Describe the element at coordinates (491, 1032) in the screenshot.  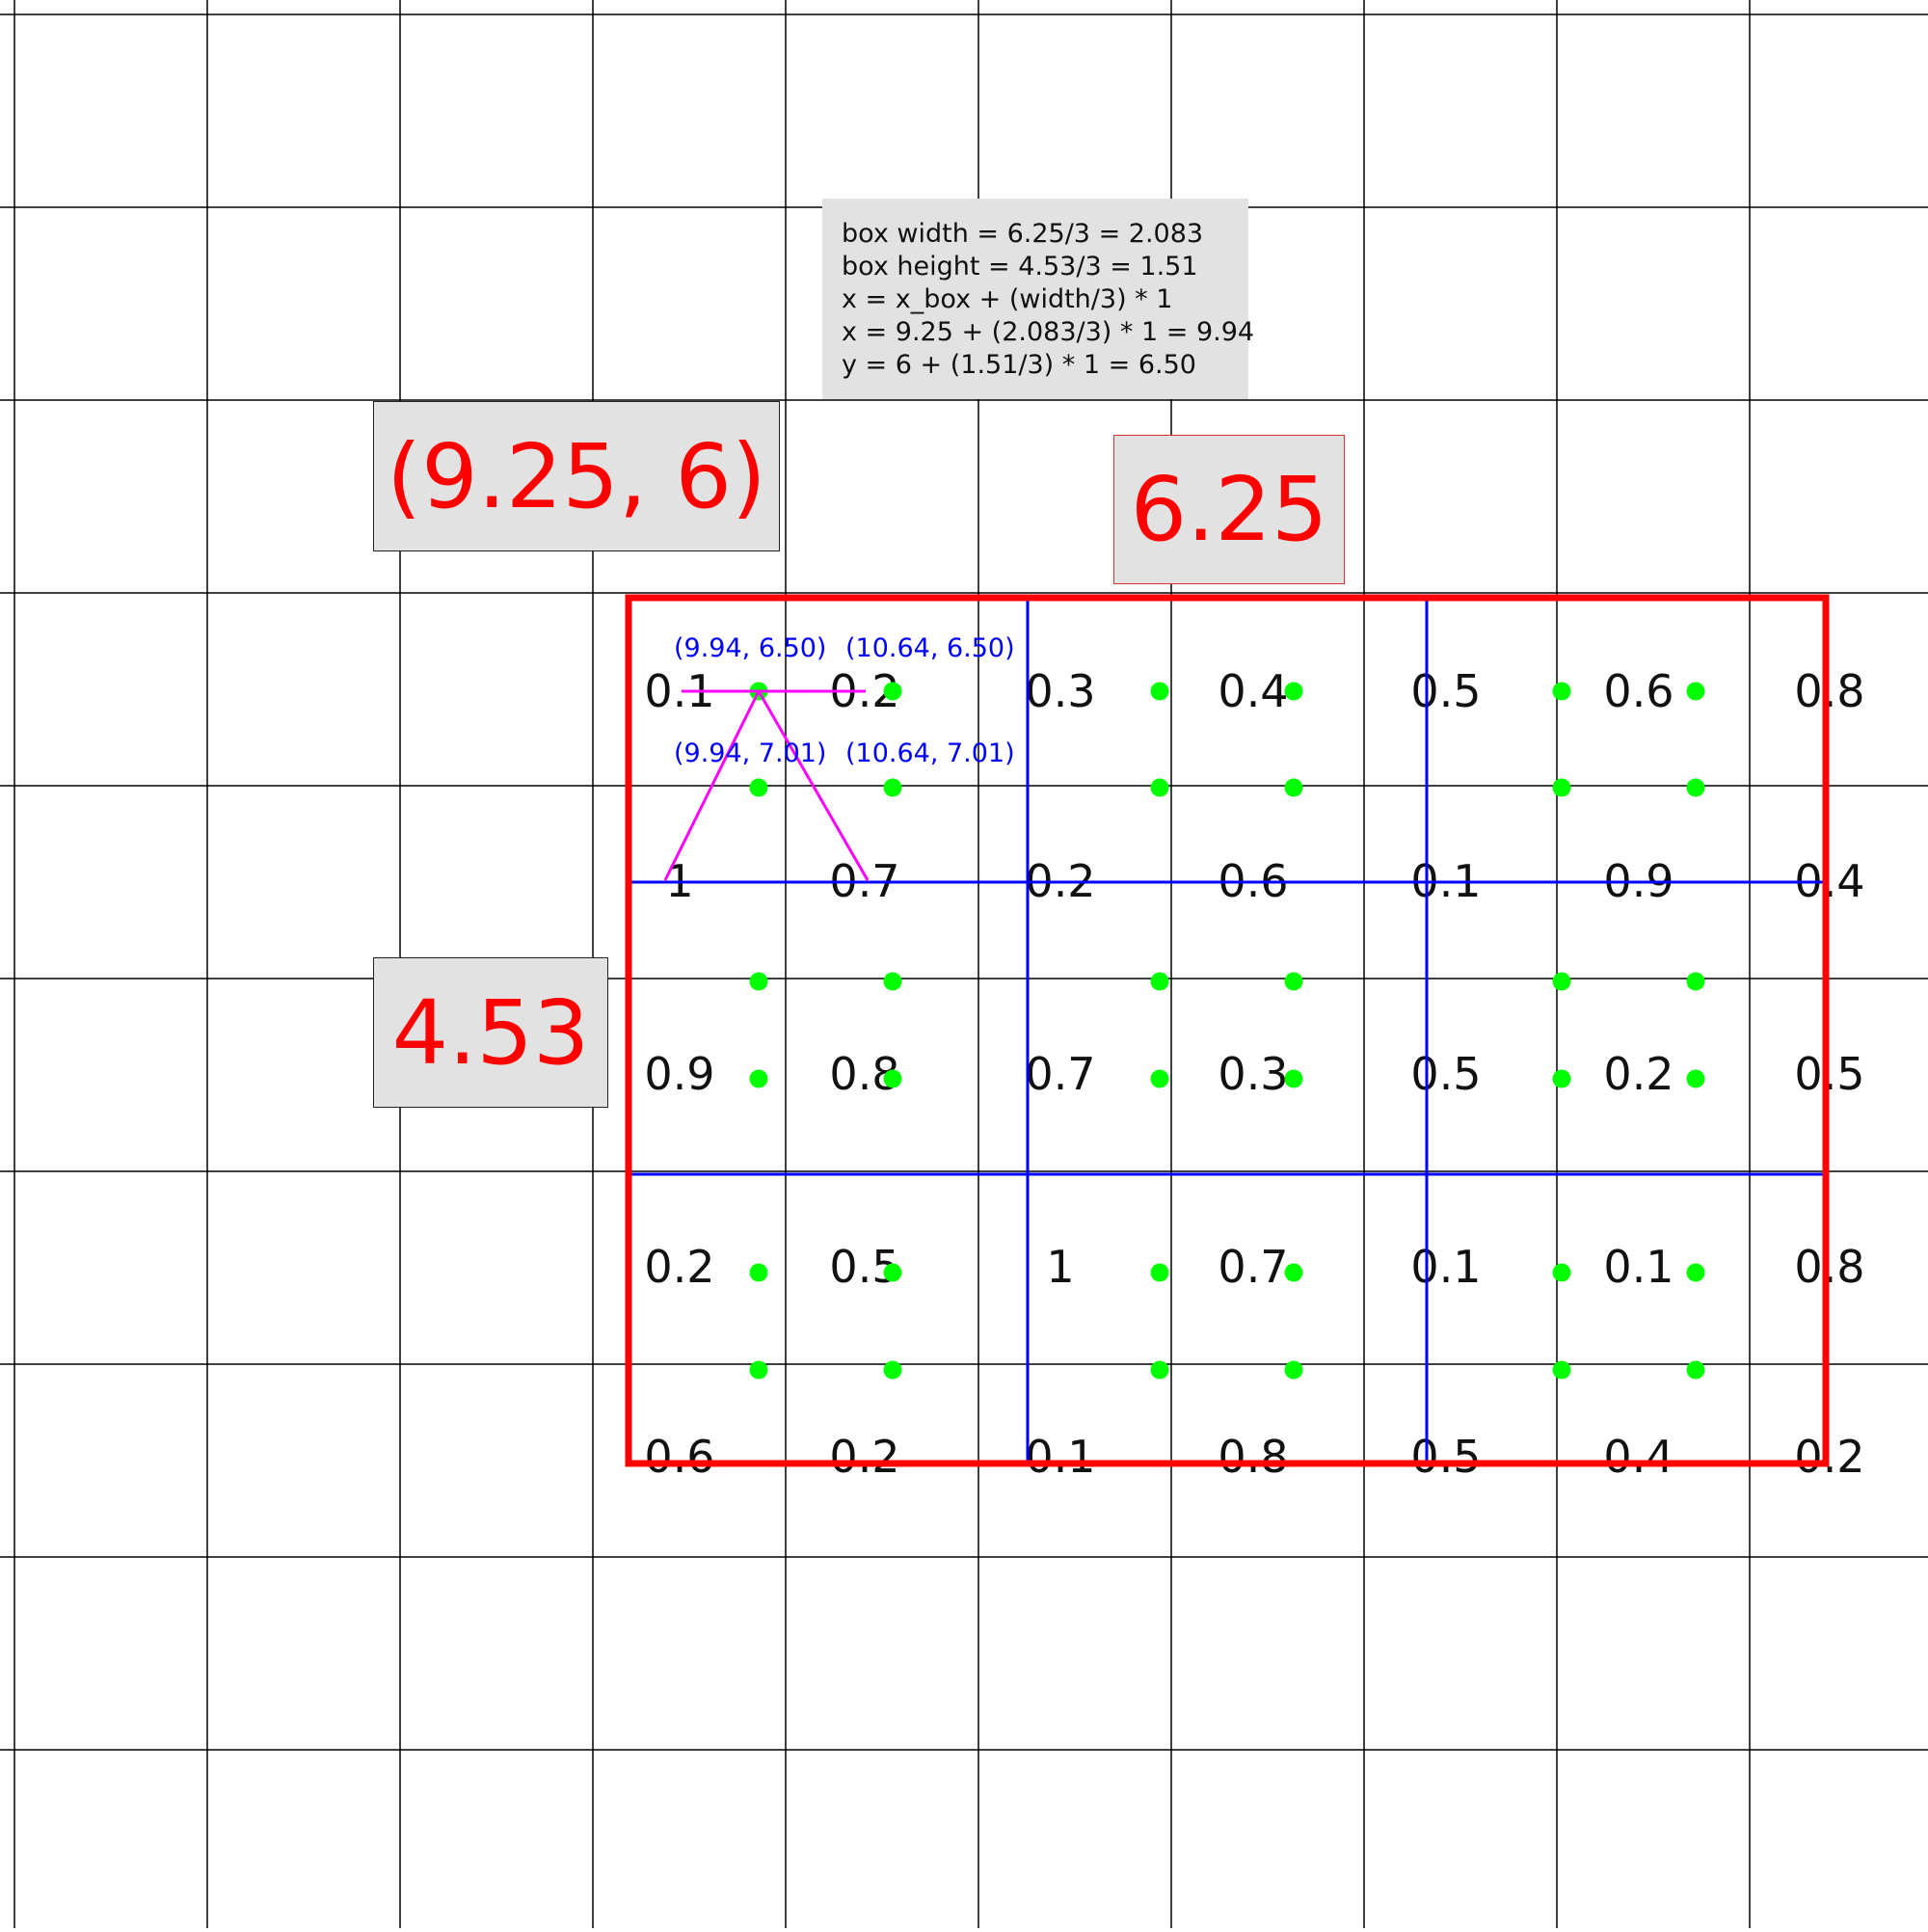
I see `roi-height-label: 4.53` at that location.